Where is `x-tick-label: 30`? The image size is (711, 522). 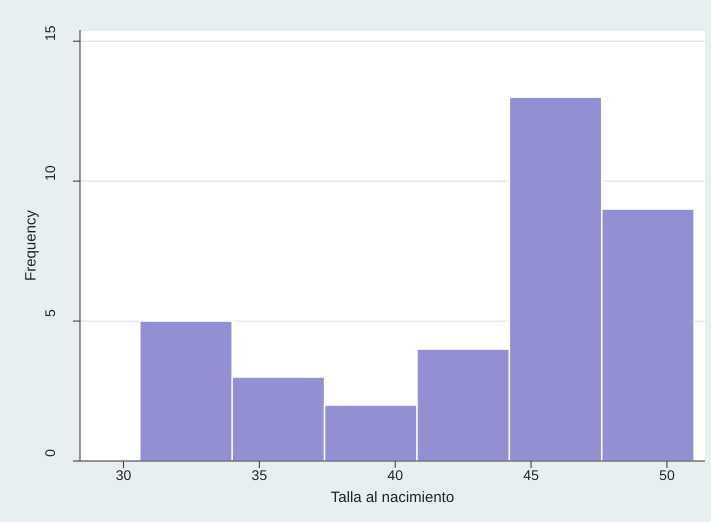 x-tick-label: 30 is located at coordinates (124, 474).